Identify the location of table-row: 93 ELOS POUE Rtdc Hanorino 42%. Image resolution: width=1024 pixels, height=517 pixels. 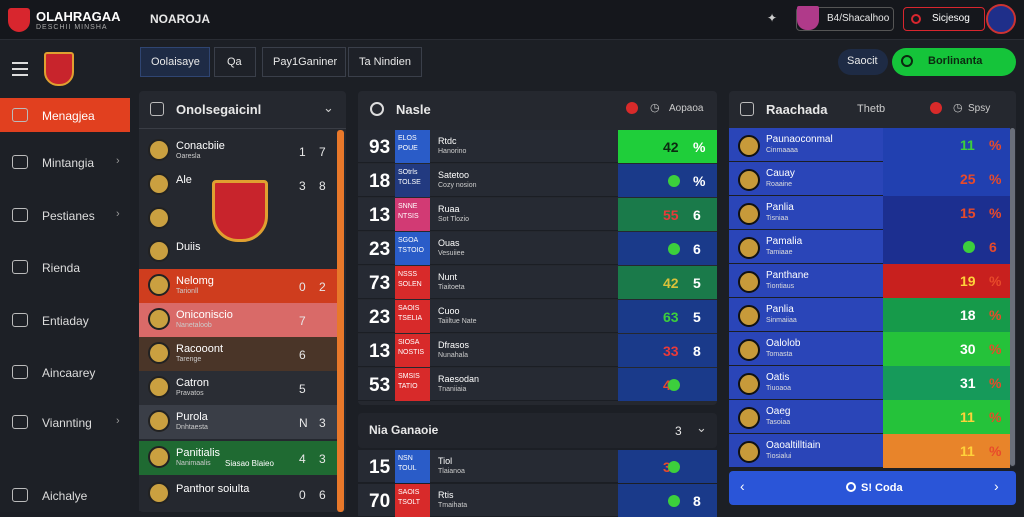
(537, 146).